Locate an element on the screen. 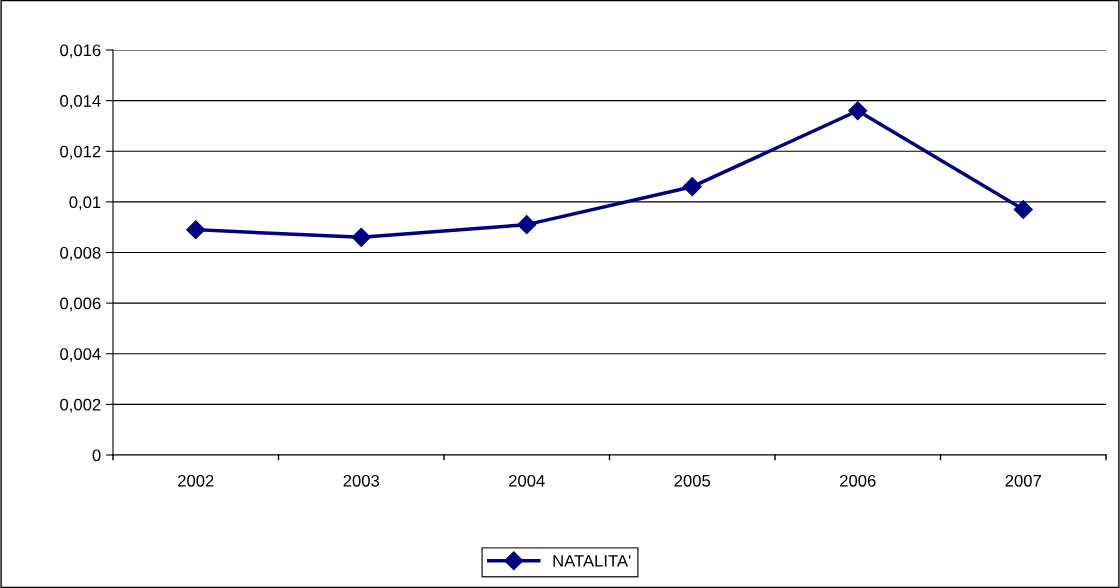 This screenshot has height=588, width=1120. y-tick-label: 0,014 is located at coordinates (80, 102).